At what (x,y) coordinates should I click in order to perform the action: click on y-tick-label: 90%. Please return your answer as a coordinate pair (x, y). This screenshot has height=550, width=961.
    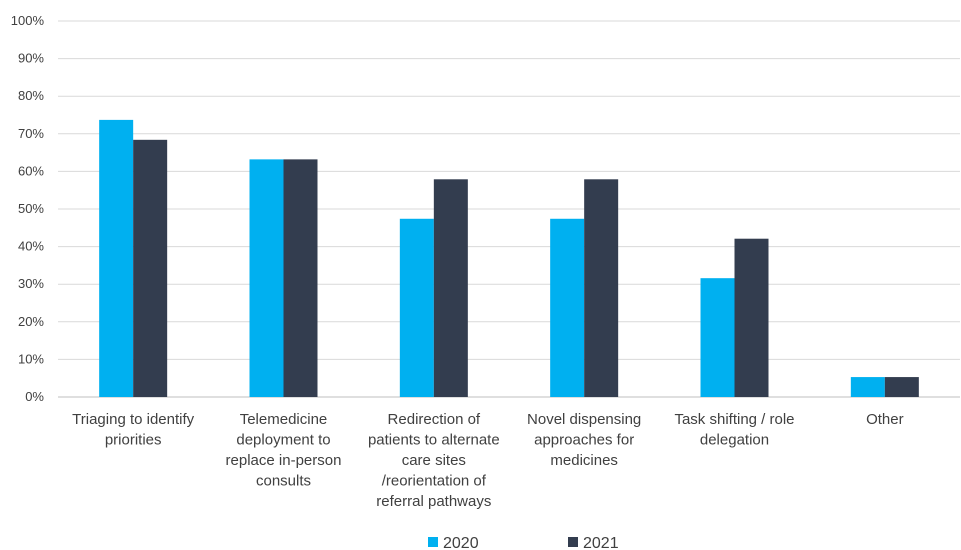
    Looking at the image, I should click on (31, 58).